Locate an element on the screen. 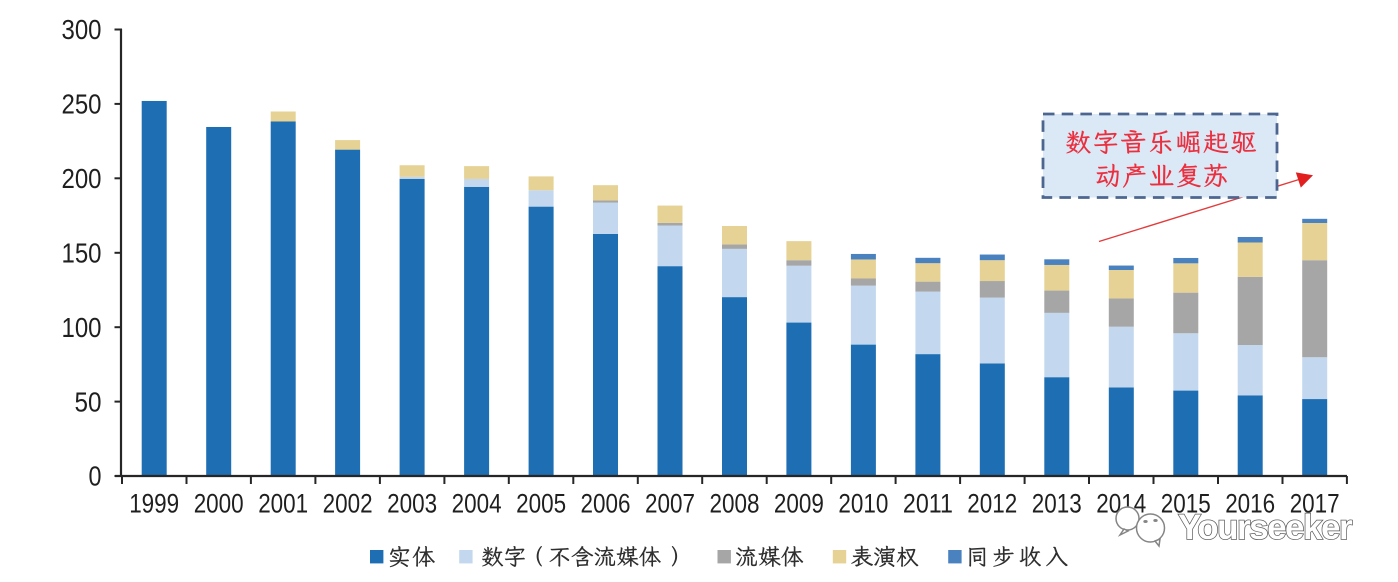 This screenshot has width=1398, height=582. svg-text: 200 is located at coordinates (82, 178).